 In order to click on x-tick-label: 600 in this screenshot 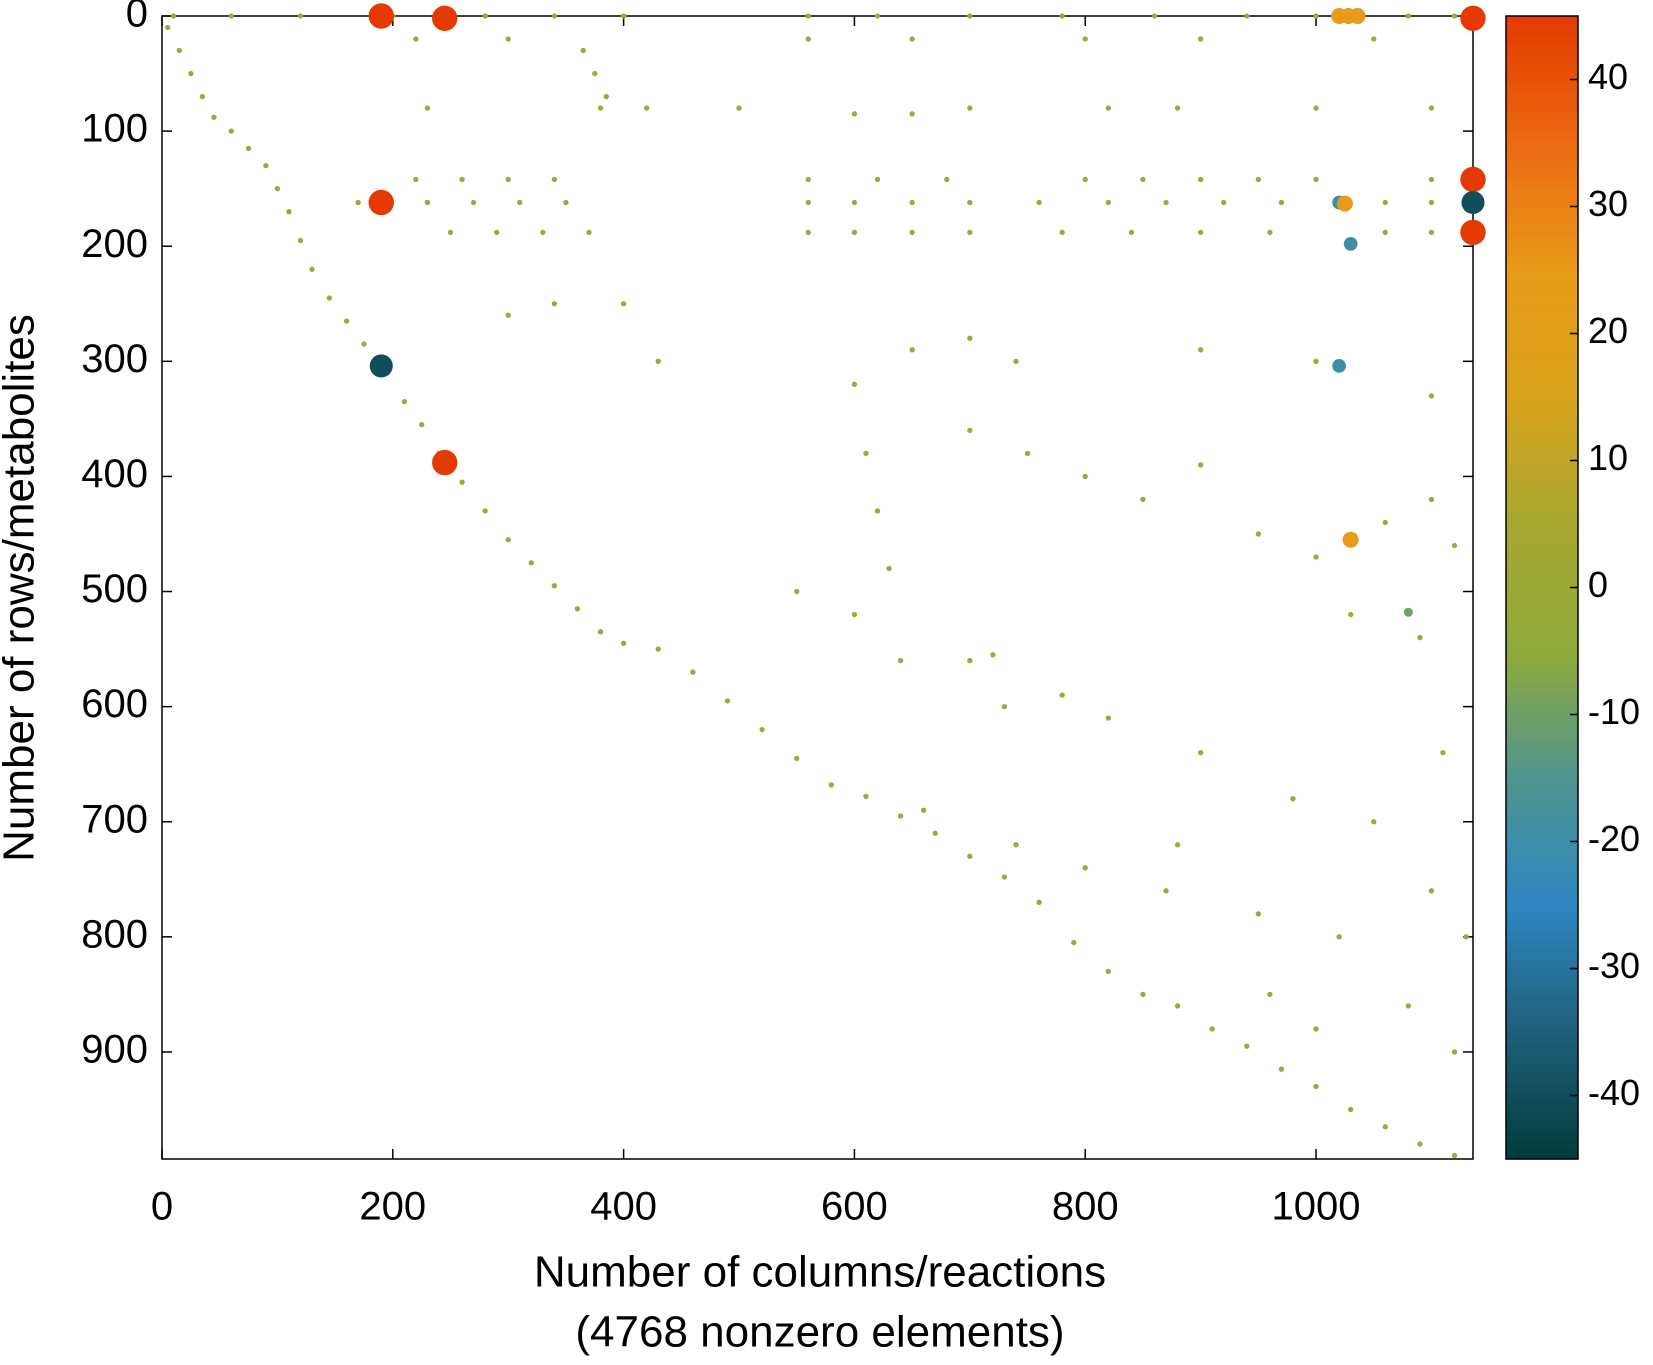, I will do `click(854, 1207)`.